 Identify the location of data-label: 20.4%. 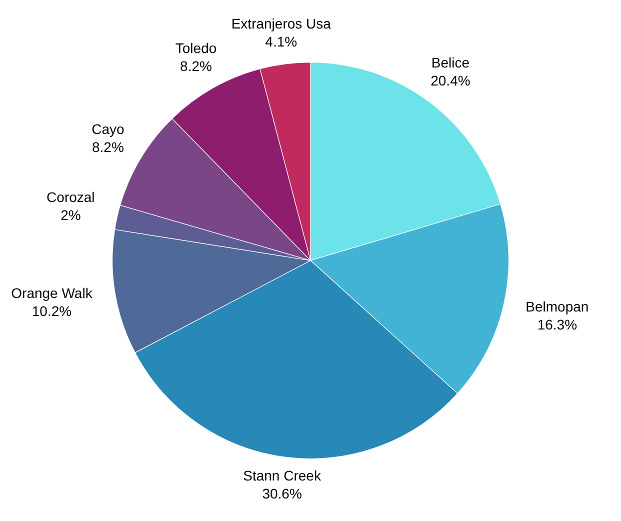
(450, 80).